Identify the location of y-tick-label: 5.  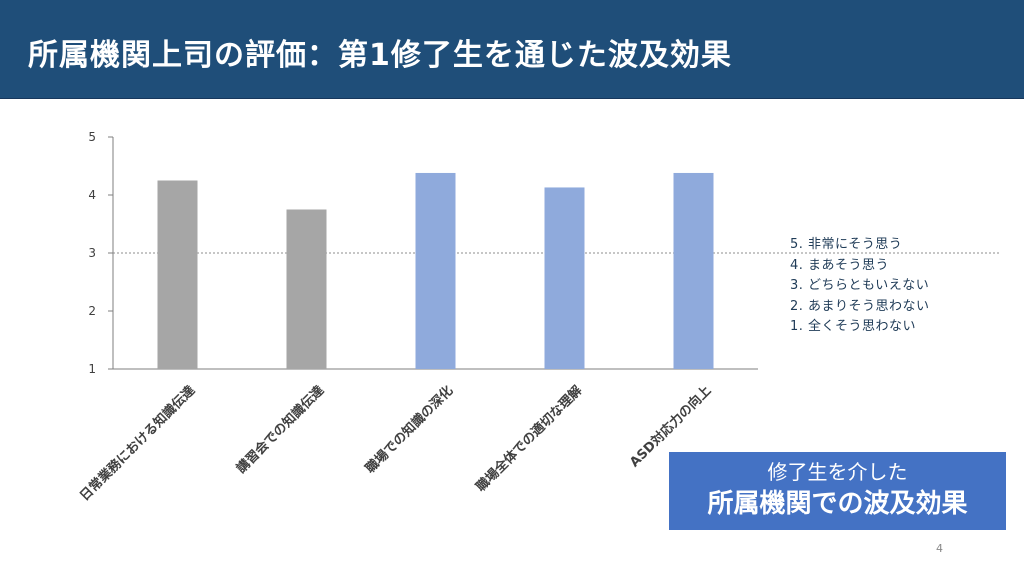
(92, 137).